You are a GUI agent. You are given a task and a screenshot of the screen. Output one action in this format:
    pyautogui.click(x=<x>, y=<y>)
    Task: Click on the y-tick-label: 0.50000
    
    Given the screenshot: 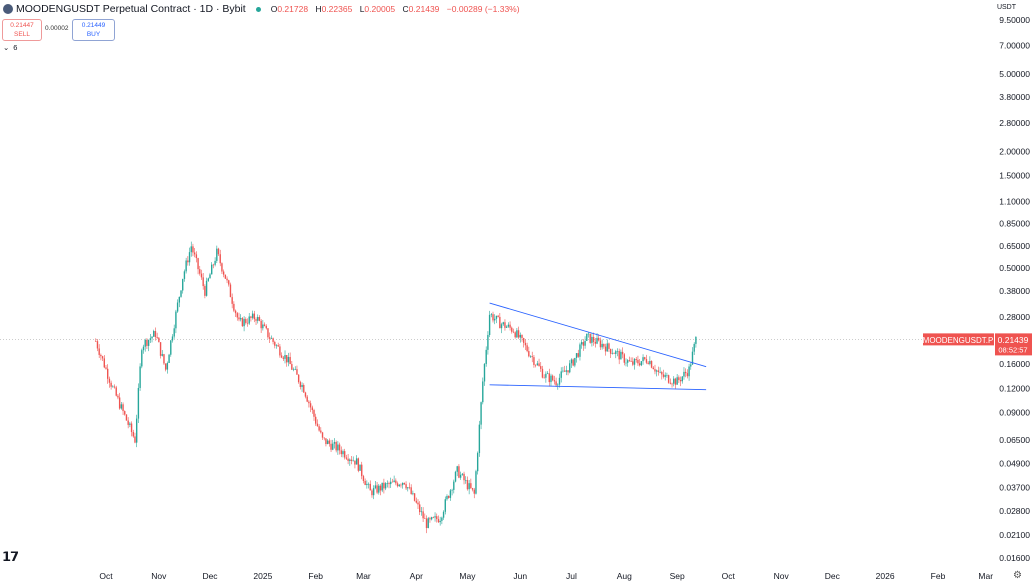 What is the action you would take?
    pyautogui.click(x=1014, y=268)
    